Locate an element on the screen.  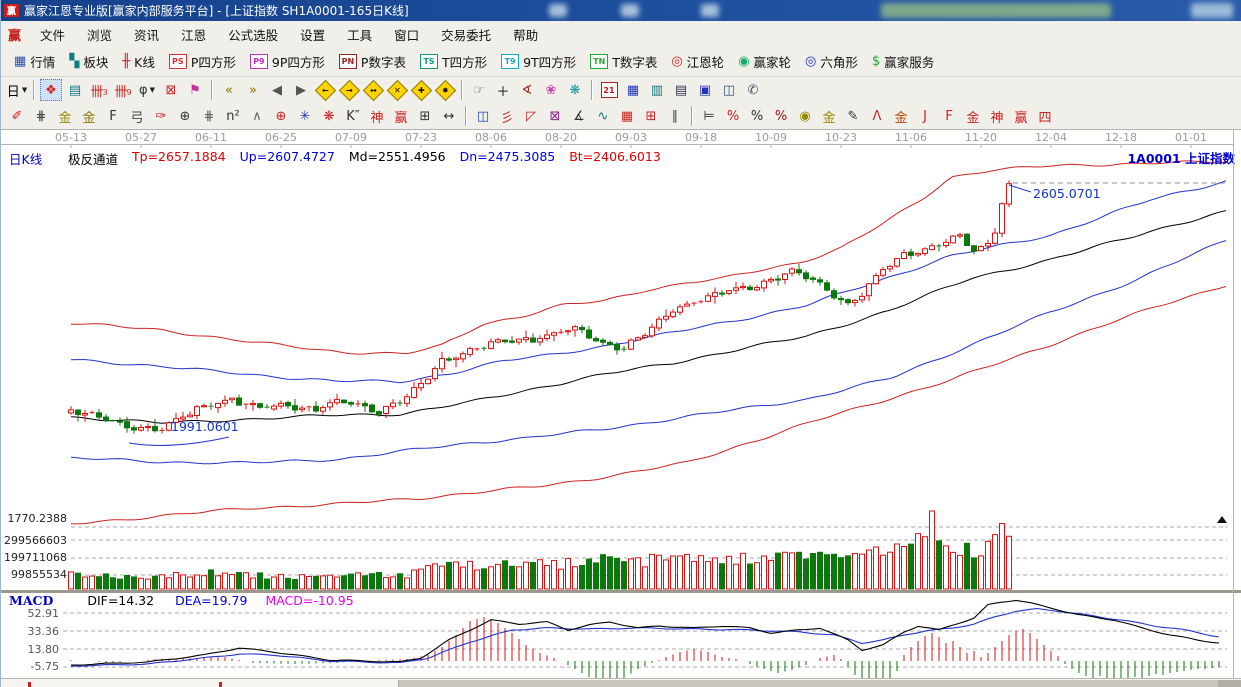
menu-1: 浏览 is located at coordinates (100, 35).